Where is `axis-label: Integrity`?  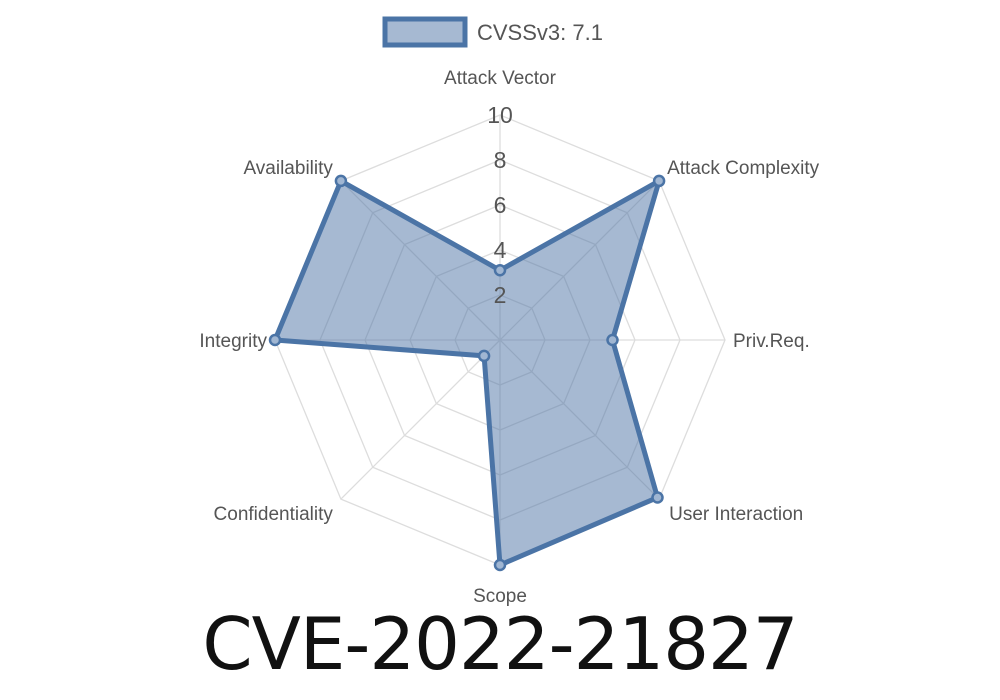 axis-label: Integrity is located at coordinates (233, 341).